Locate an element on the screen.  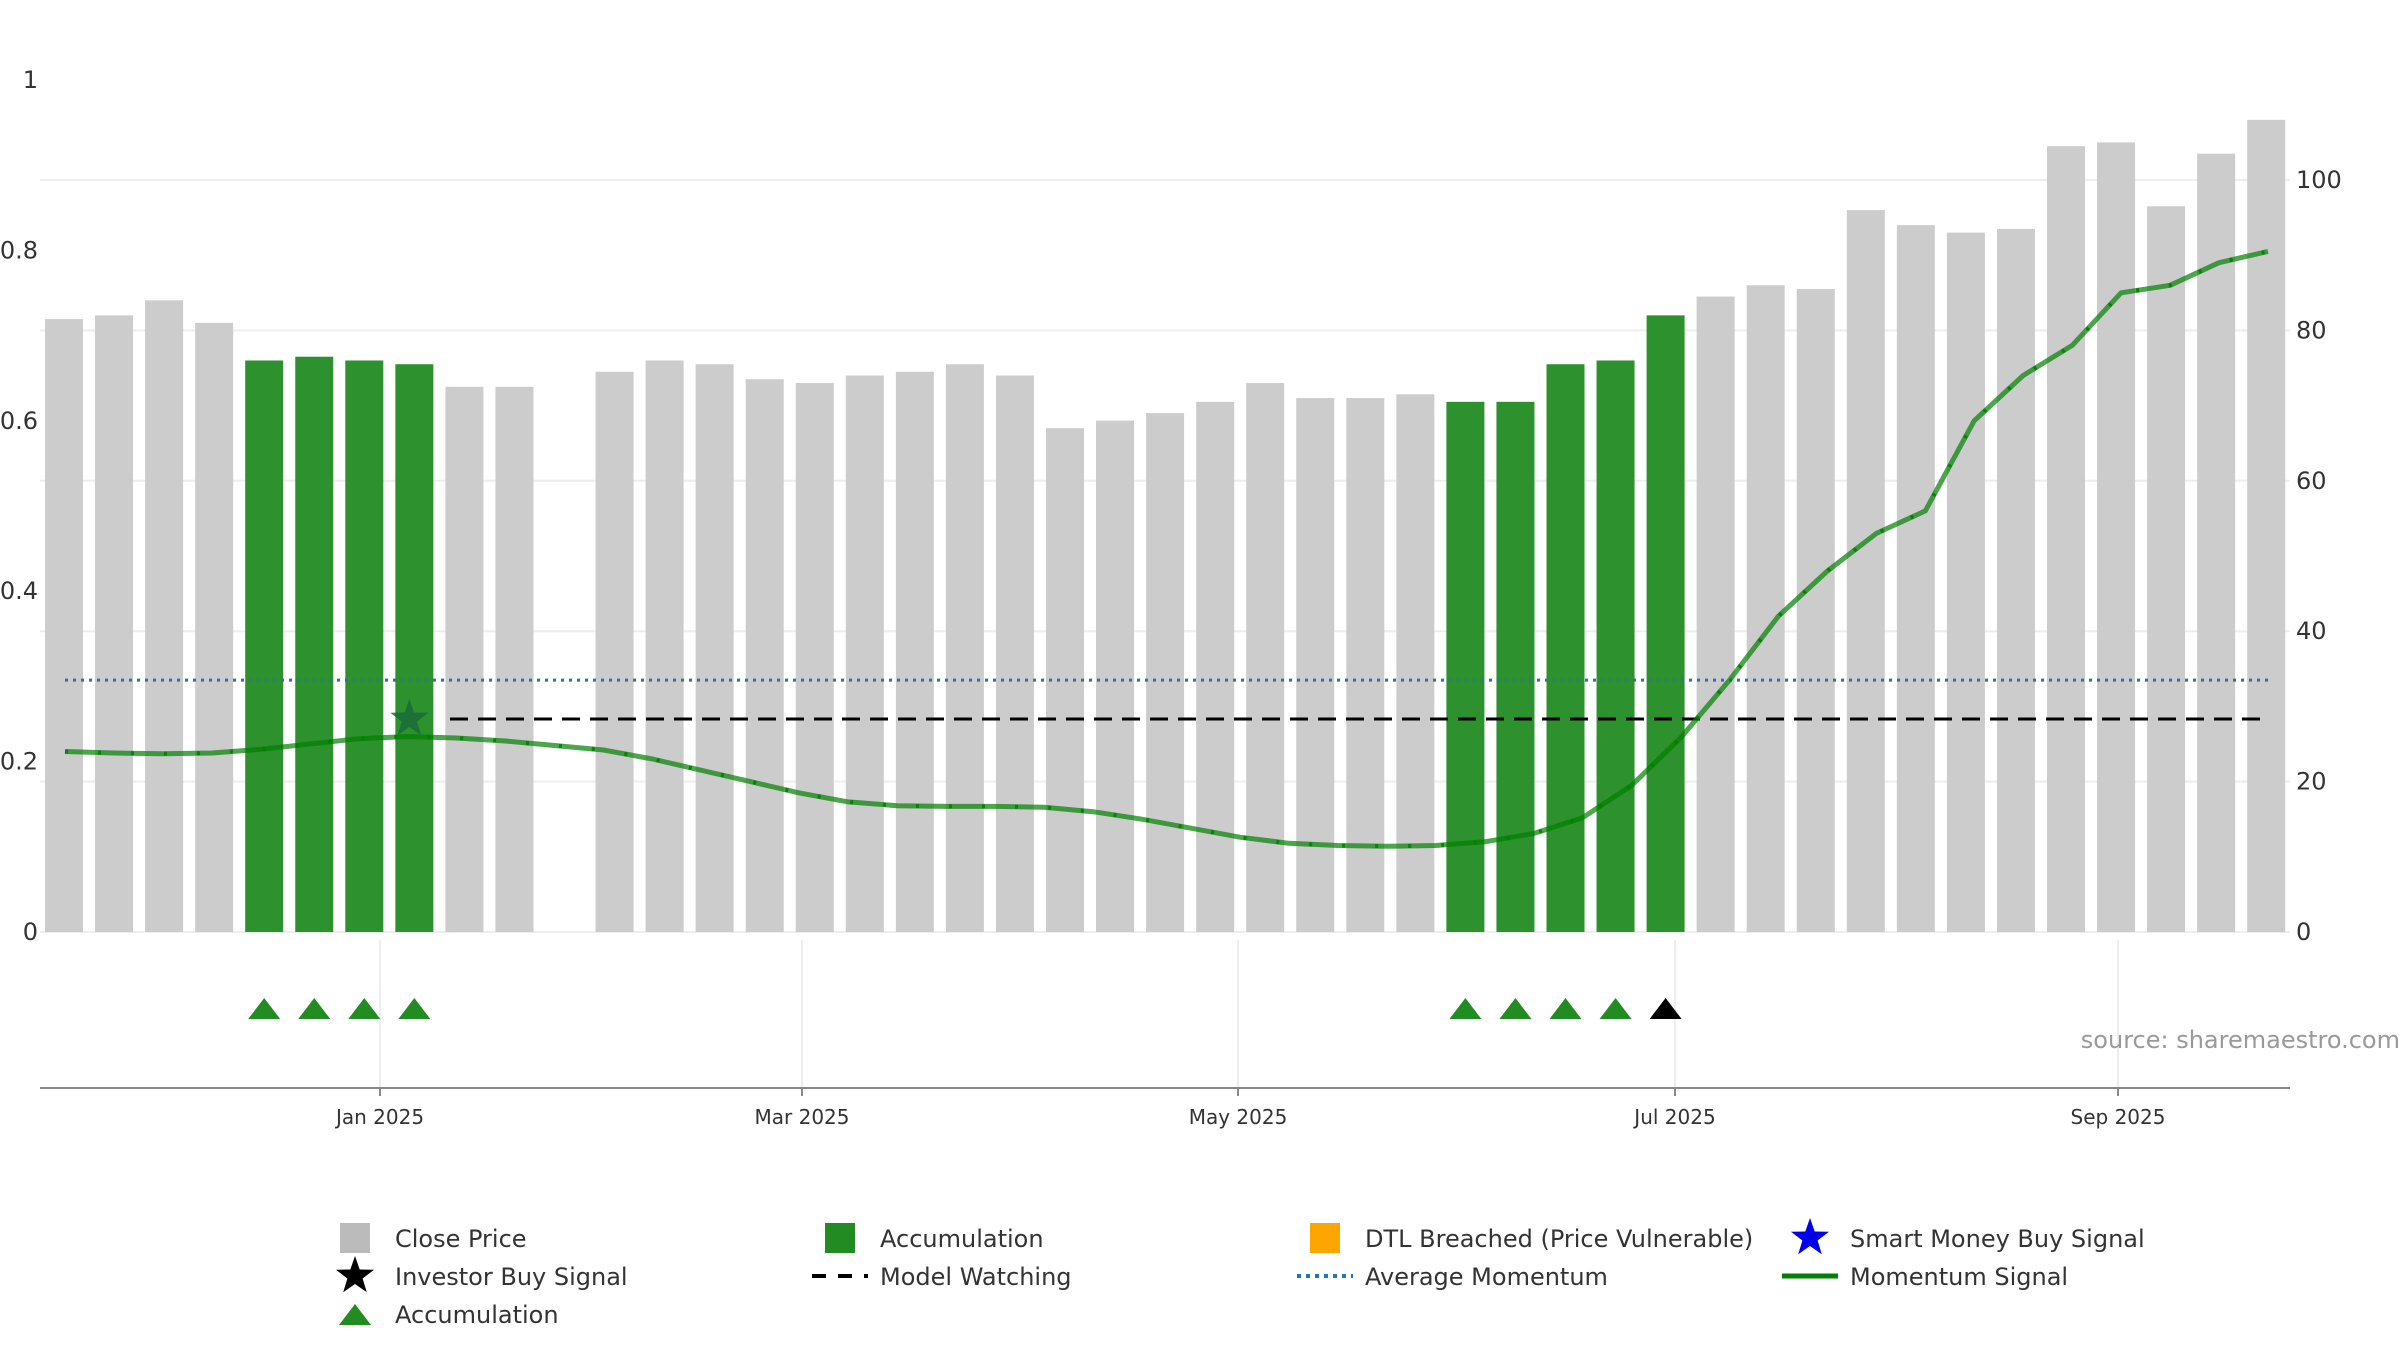
legend-label: Close Price is located at coordinates (461, 1239).